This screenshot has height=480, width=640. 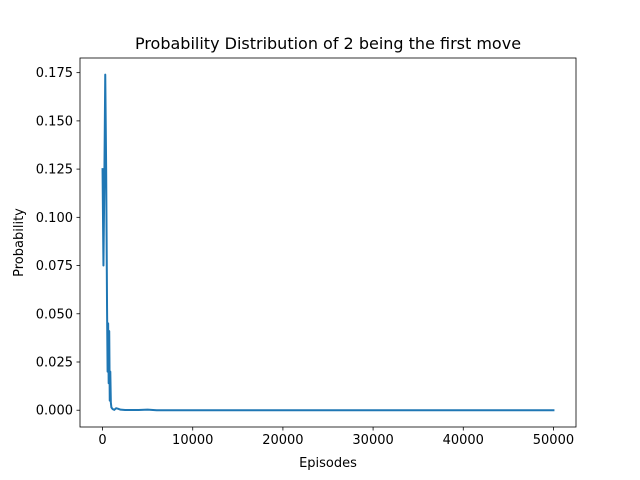 What do you see at coordinates (282, 440) in the screenshot?
I see `x-tick-label: 20000` at bounding box center [282, 440].